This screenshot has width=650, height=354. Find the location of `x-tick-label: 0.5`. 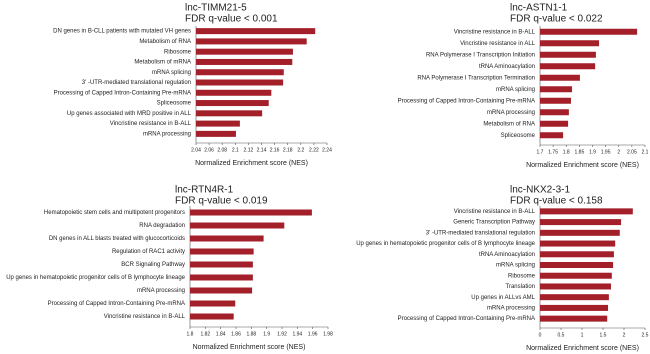

x-tick-label: 0.5 is located at coordinates (561, 335).